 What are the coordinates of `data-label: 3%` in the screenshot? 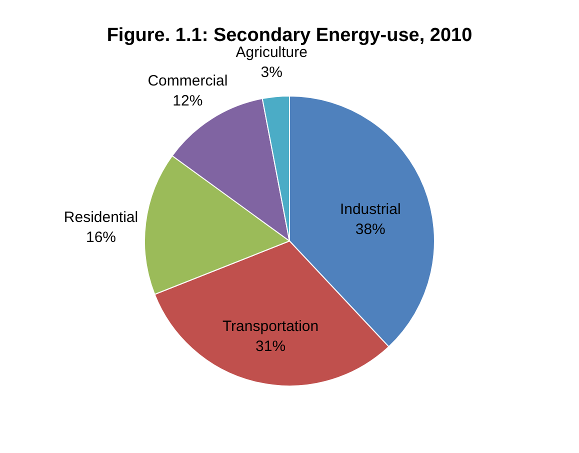 It's located at (271, 72).